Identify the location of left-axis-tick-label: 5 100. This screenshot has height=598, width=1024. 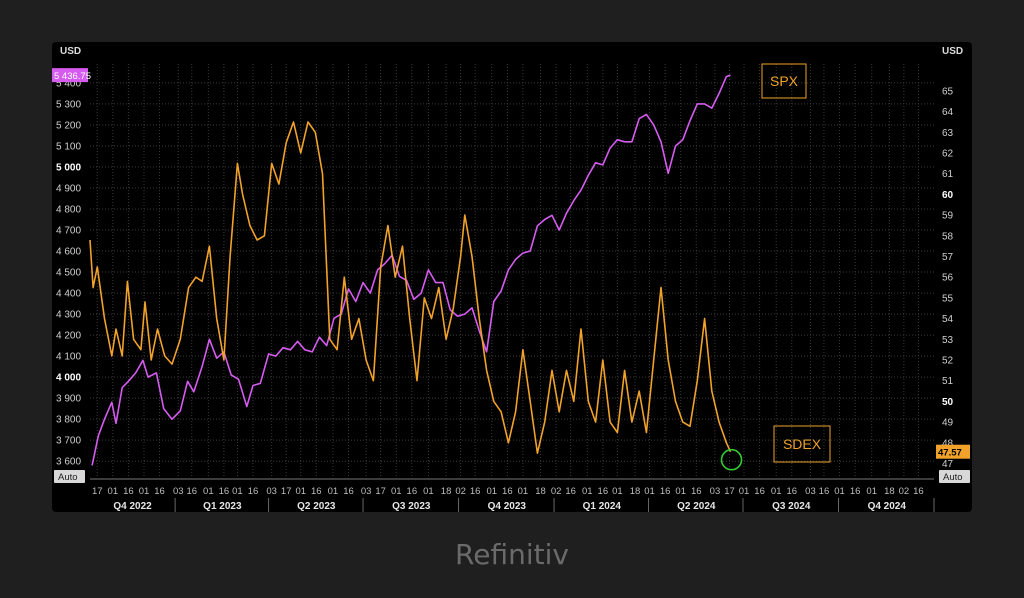
(68, 146).